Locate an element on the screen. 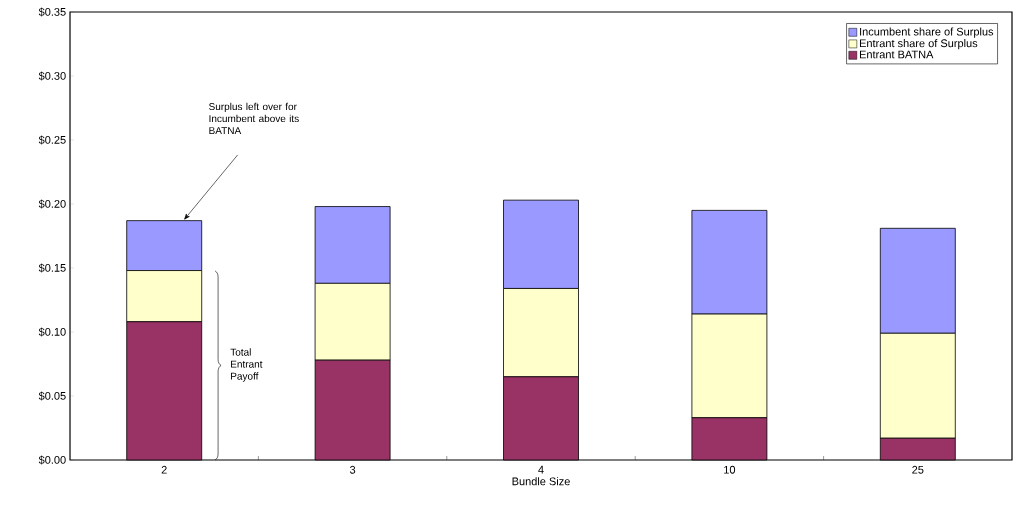  x-axis-title: Bundle Size is located at coordinates (541, 481).